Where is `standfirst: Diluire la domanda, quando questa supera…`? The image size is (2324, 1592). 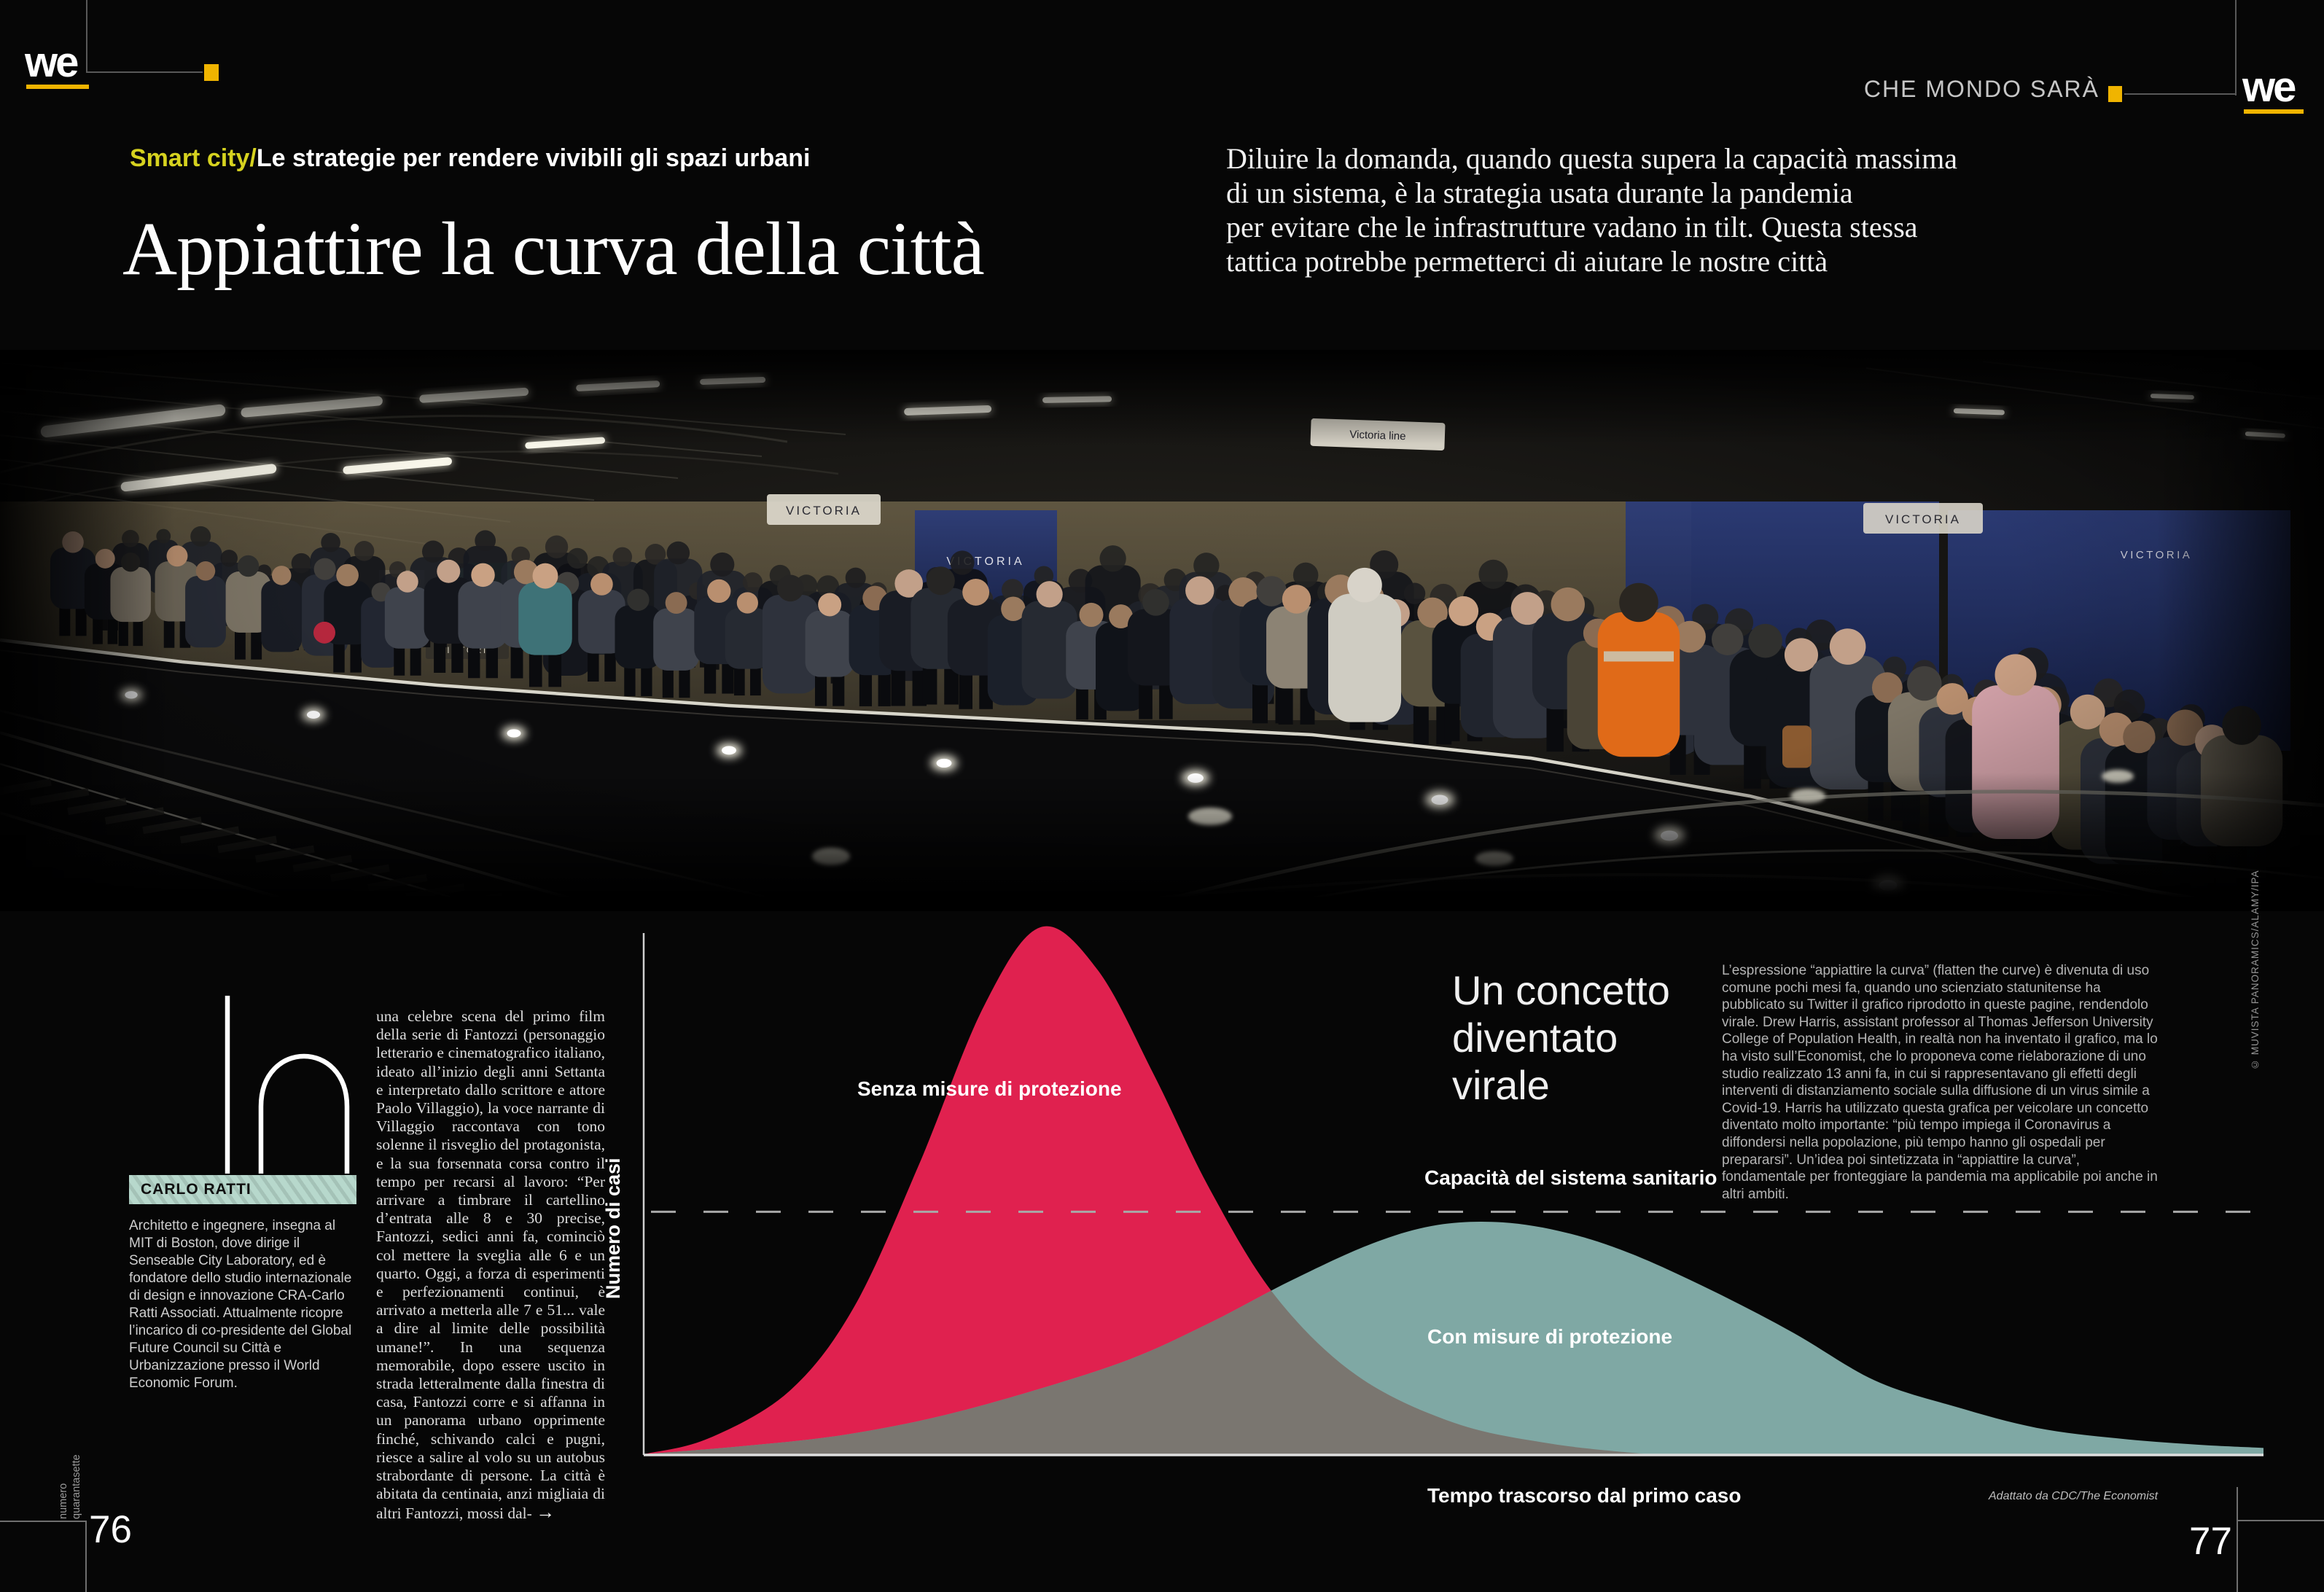 standfirst: Diluire la domanda, quando questa supera… is located at coordinates (1591, 209).